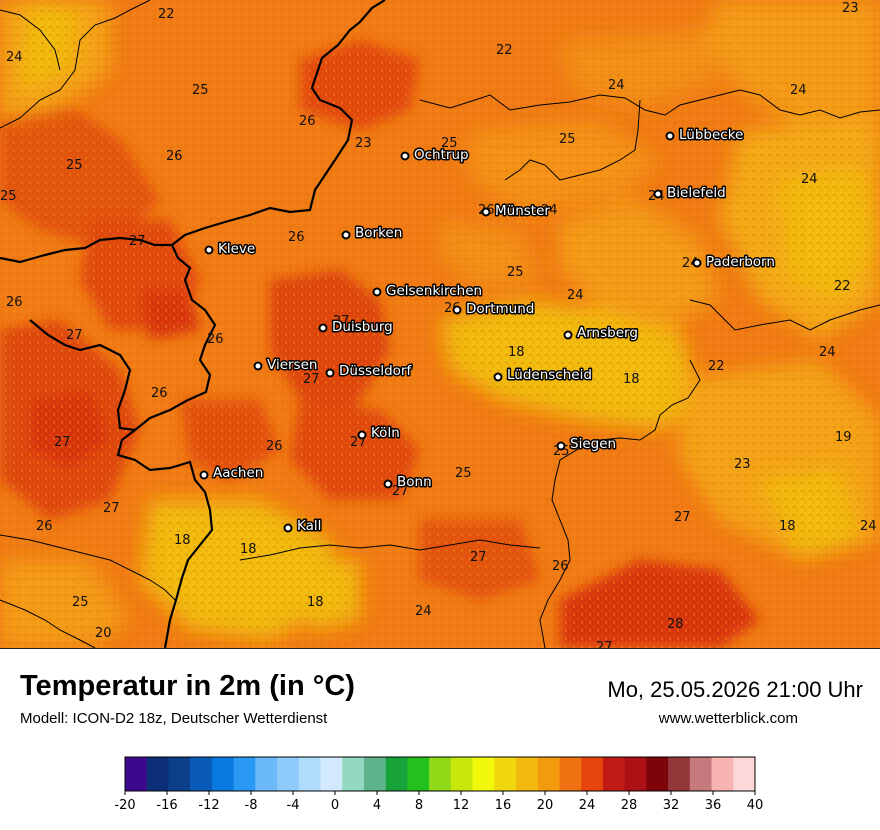 The width and height of the screenshot is (880, 830). I want to click on city-arnsberg: Arnsberg, so click(601, 333).